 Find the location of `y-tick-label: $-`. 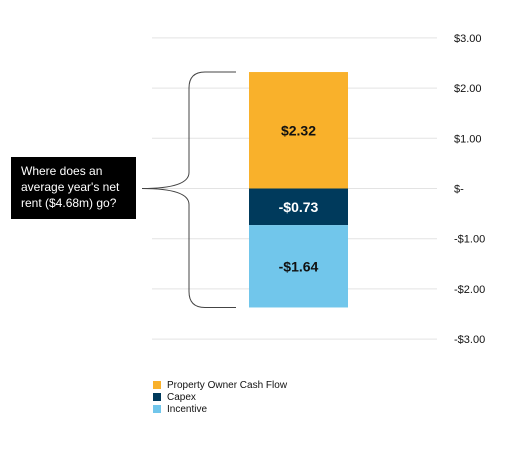

y-tick-label: $- is located at coordinates (459, 190).